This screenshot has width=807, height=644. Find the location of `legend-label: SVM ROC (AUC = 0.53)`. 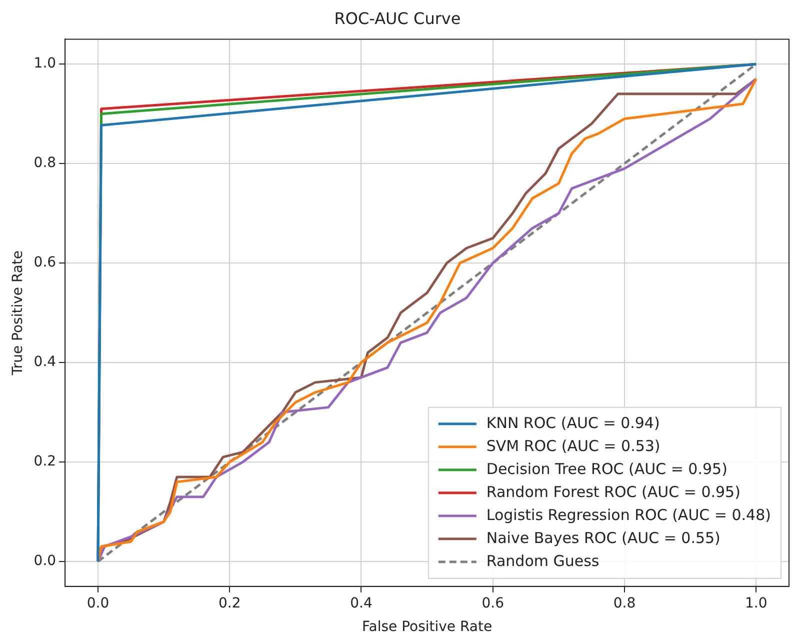

legend-label: SVM ROC (AUC = 0.53) is located at coordinates (573, 445).